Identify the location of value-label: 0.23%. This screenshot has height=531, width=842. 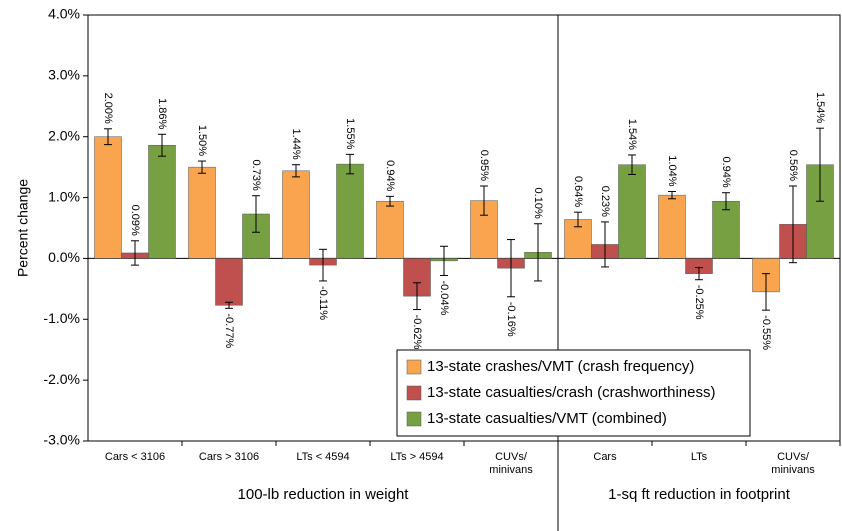
(605, 201).